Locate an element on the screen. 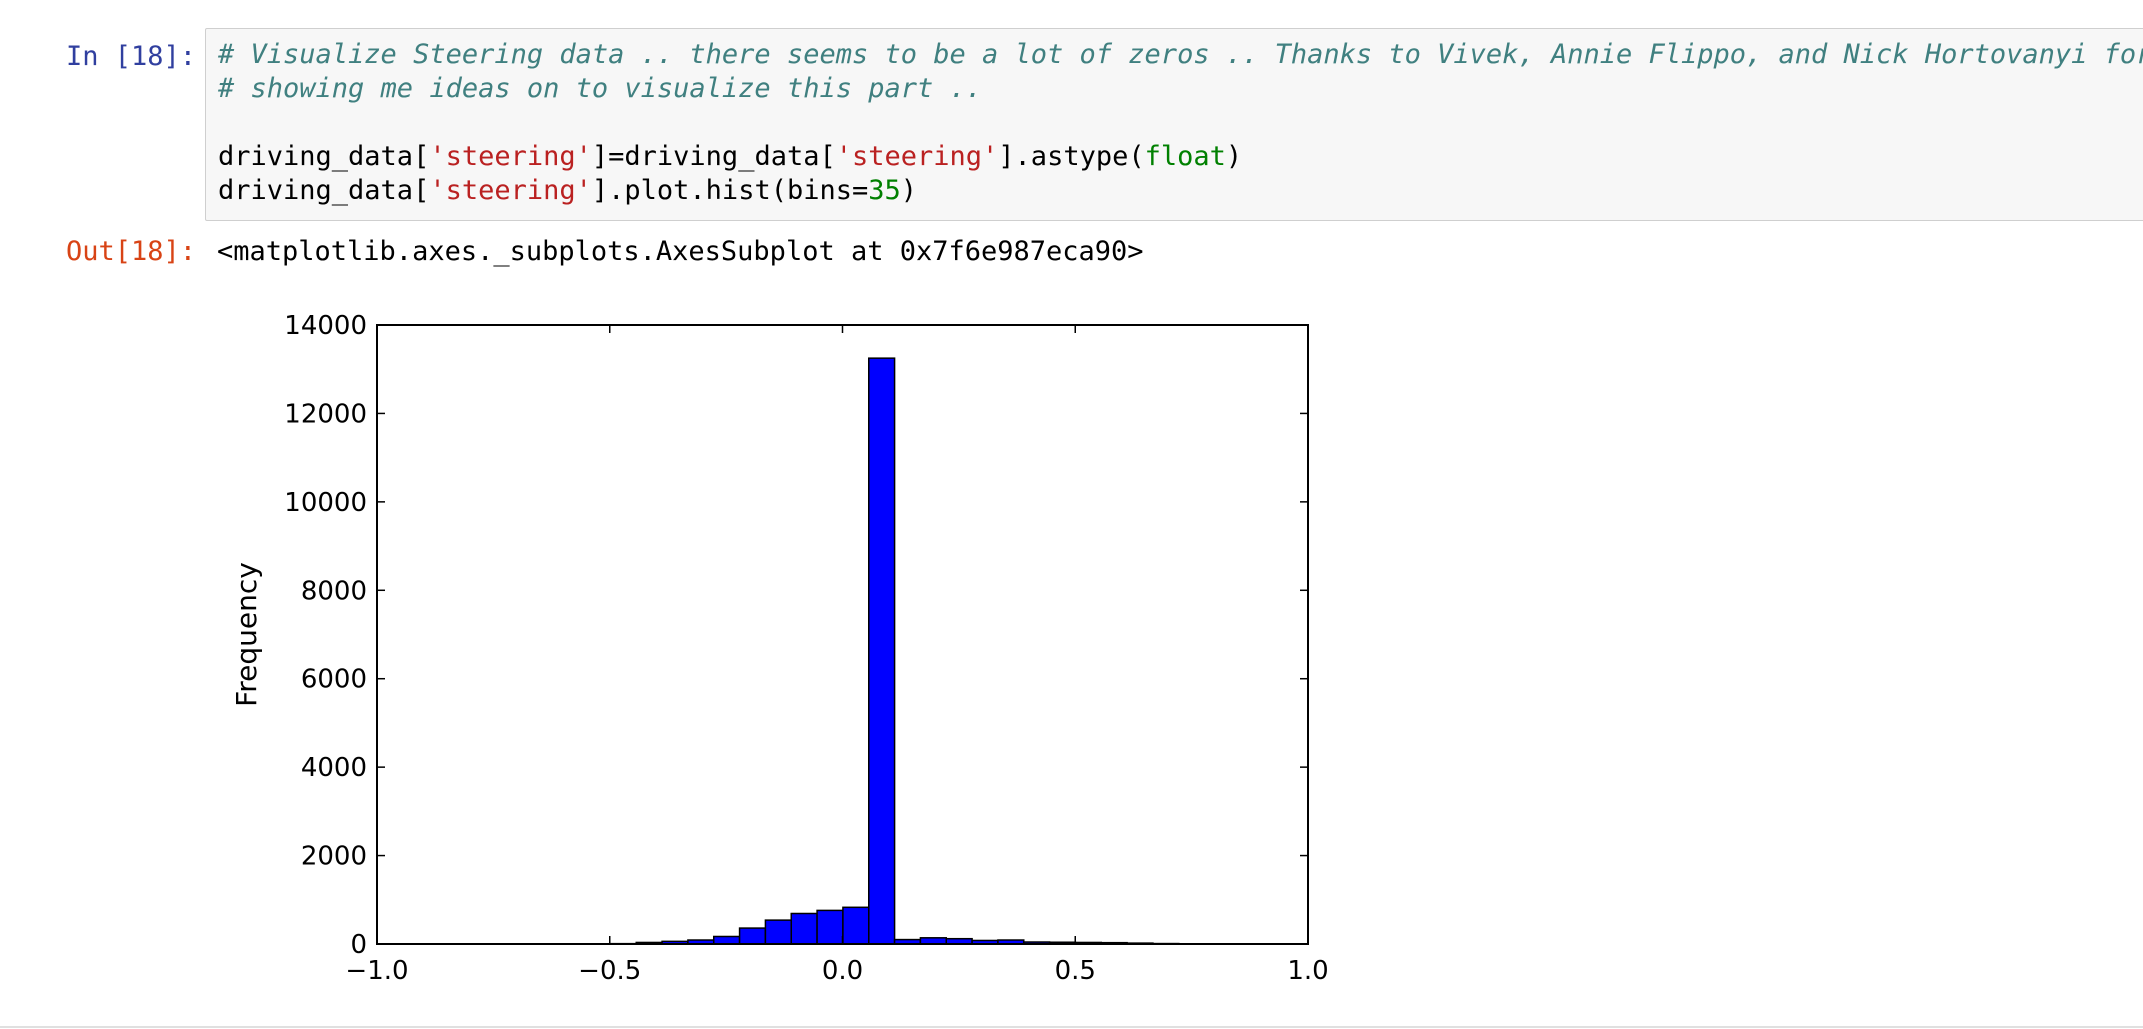 Image resolution: width=2143 pixels, height=1029 pixels. code-token: ].astype( is located at coordinates (1071, 156).